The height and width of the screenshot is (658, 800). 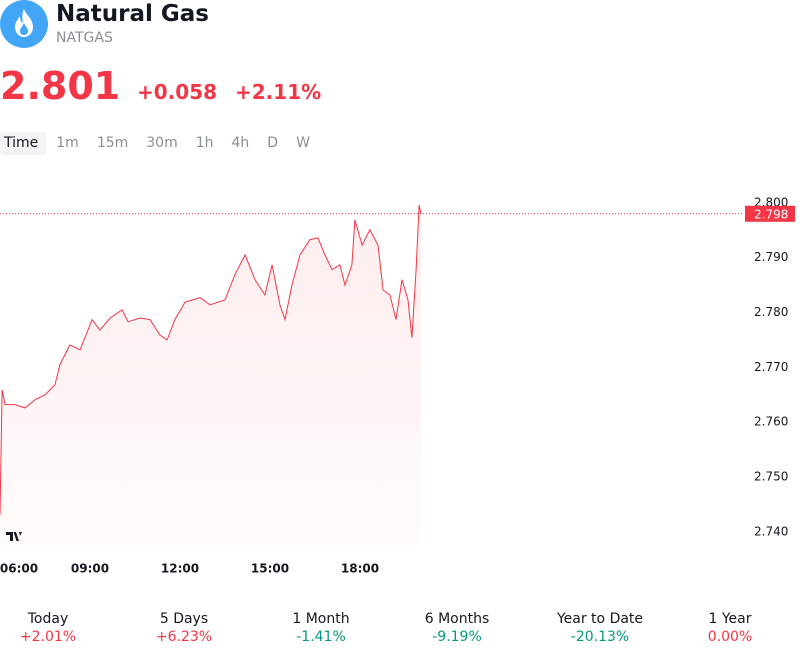 What do you see at coordinates (60, 86) in the screenshot?
I see `price: 2.801` at bounding box center [60, 86].